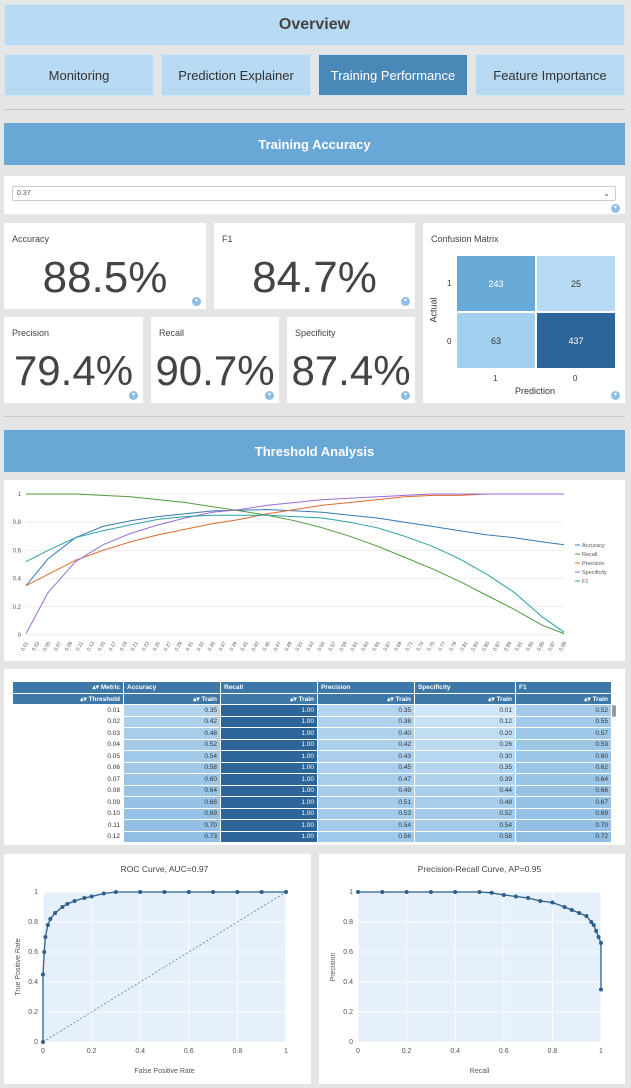  Describe the element at coordinates (496, 340) in the screenshot. I see `confusion-cell: 63` at that location.